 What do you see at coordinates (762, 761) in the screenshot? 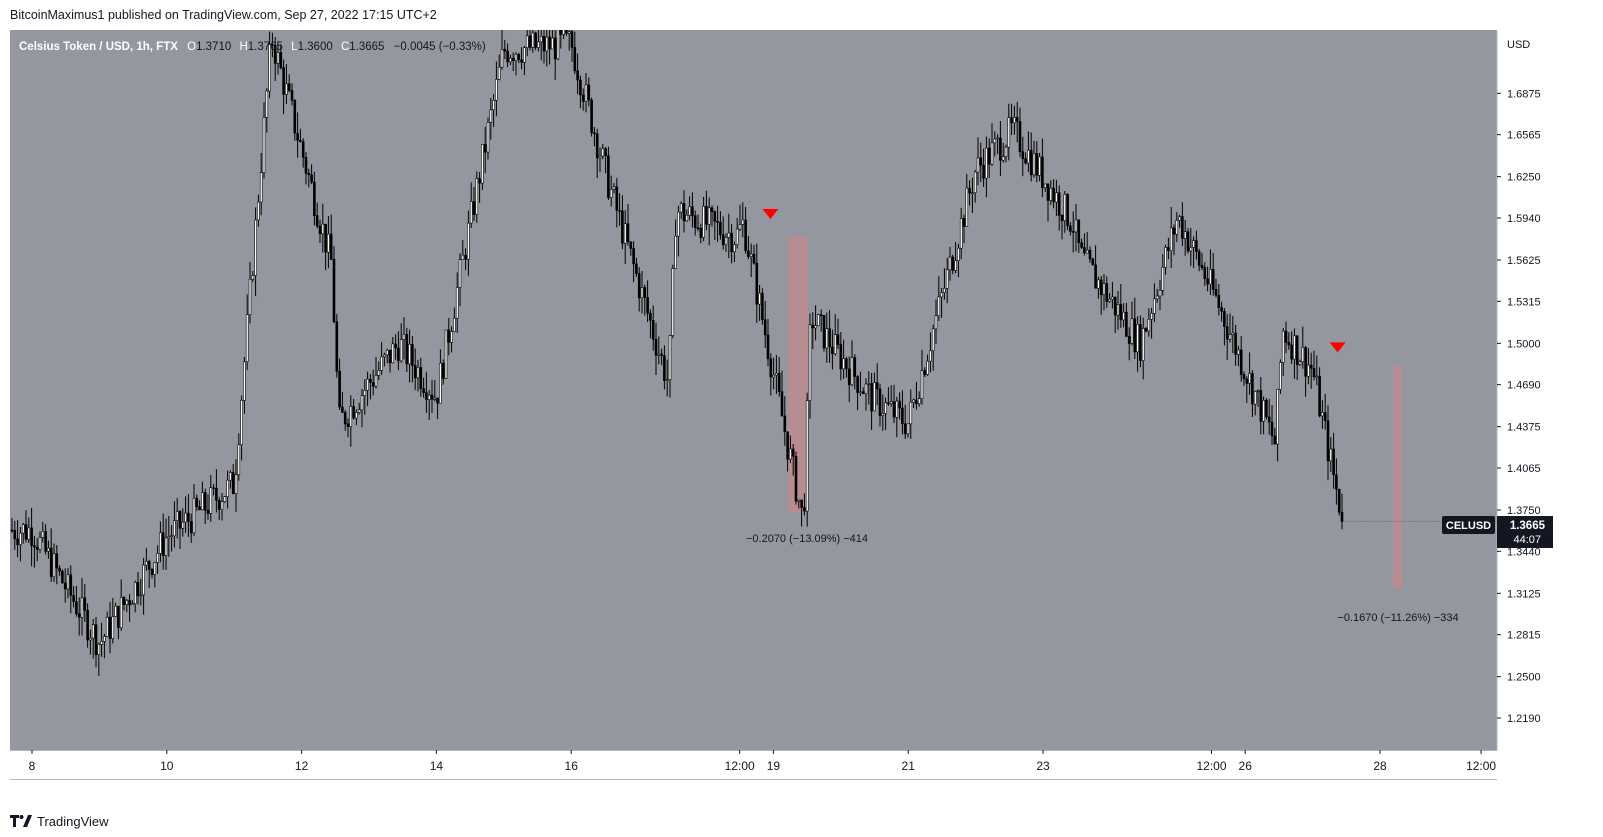
I see `time-ticks: 8 10 12 14 16 12:00 19 21 23 12:00 26 28 12:00` at bounding box center [762, 761].